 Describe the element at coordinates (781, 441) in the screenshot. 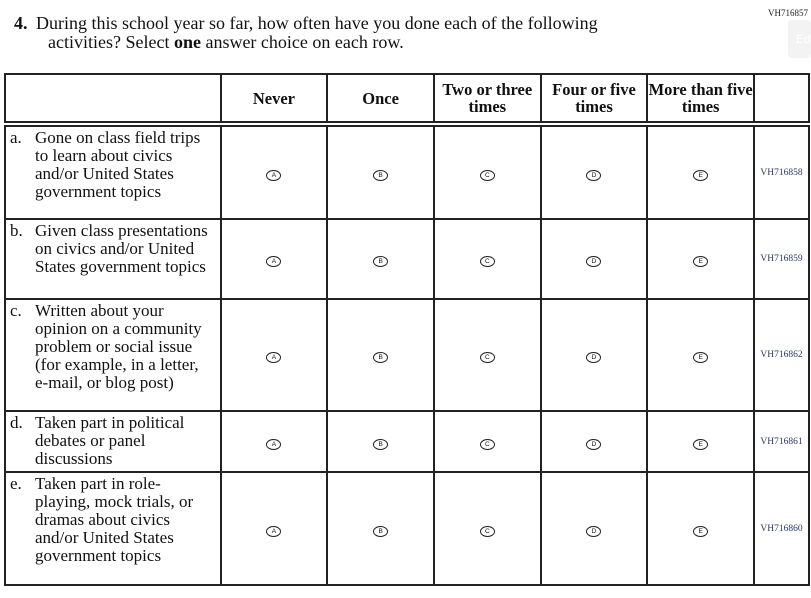

I see `row-id: VH716861` at that location.